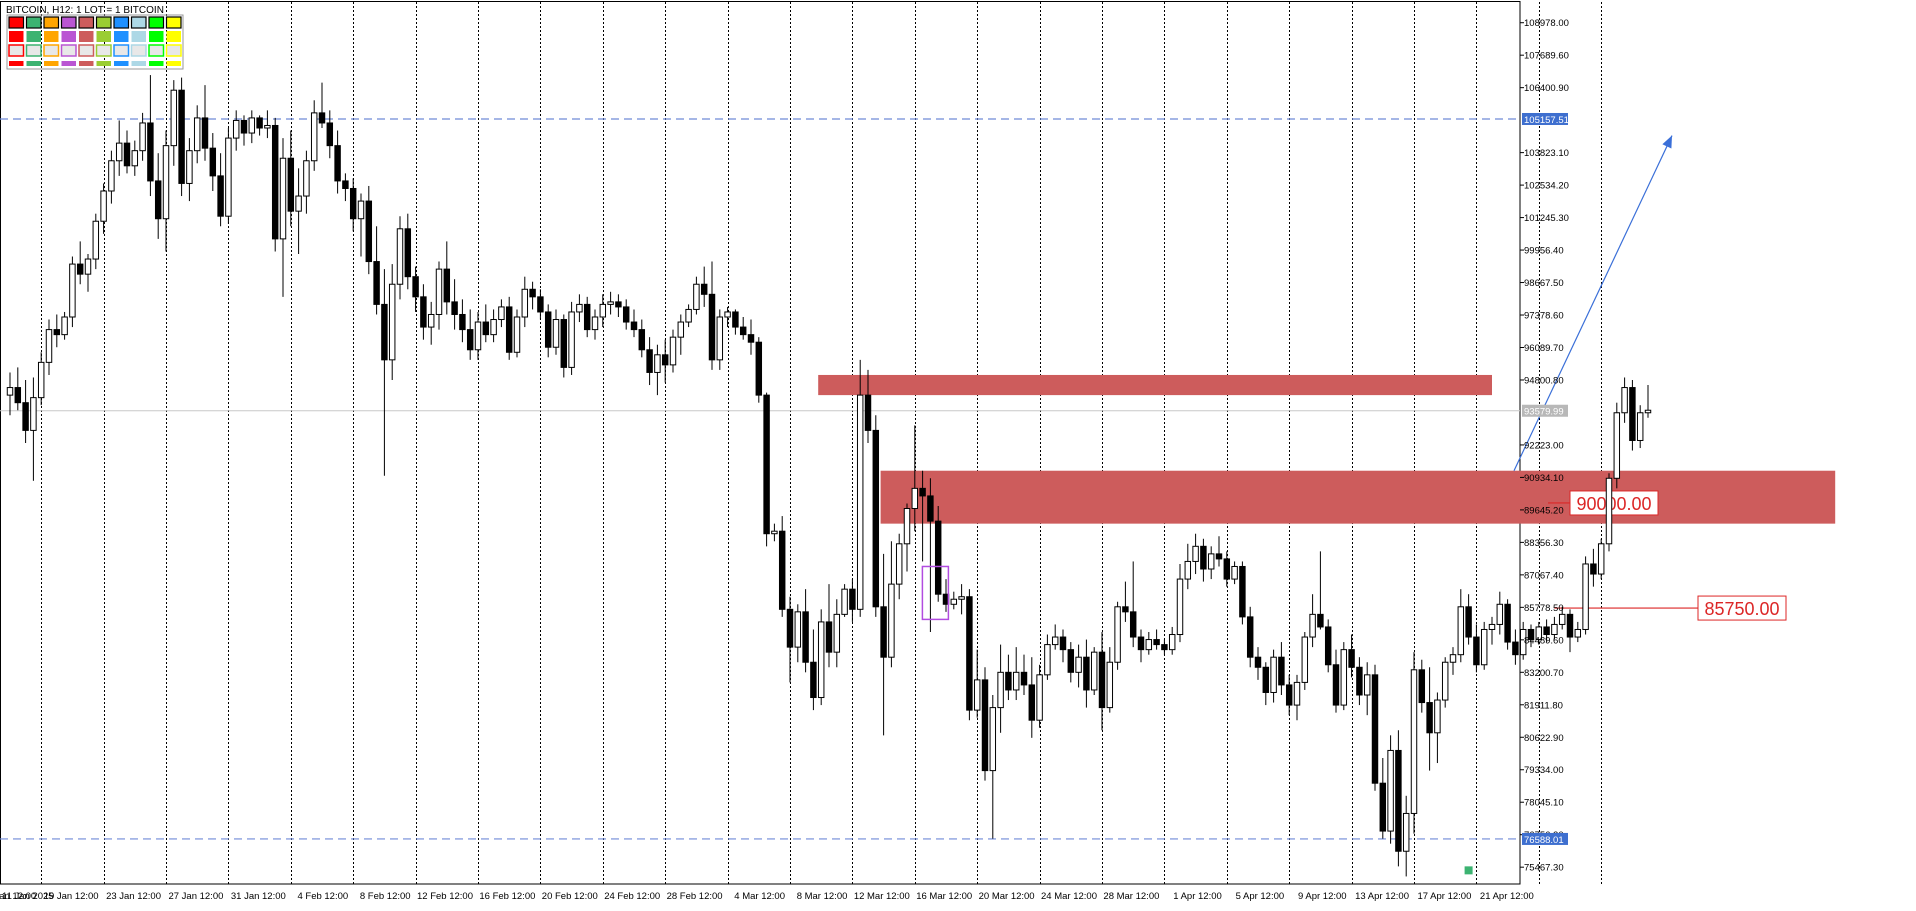 The image size is (1916, 911). Describe the element at coordinates (1546, 218) in the screenshot. I see `y-tick-label: 101245.30` at that location.